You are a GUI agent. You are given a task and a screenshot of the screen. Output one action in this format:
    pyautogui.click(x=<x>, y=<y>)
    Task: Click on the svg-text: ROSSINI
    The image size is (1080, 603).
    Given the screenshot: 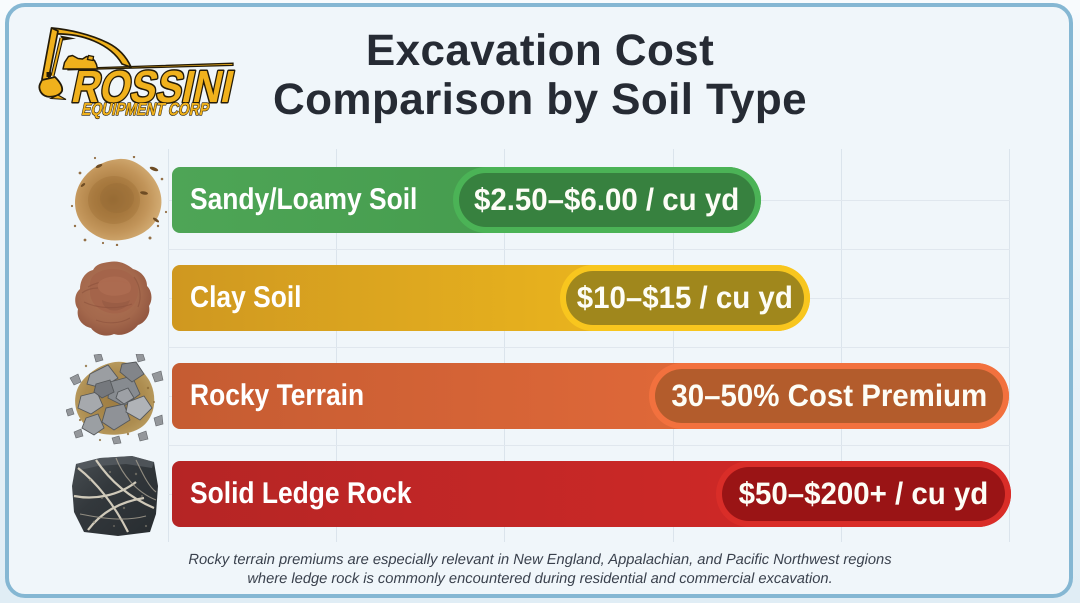 What is the action you would take?
    pyautogui.click(x=153, y=86)
    